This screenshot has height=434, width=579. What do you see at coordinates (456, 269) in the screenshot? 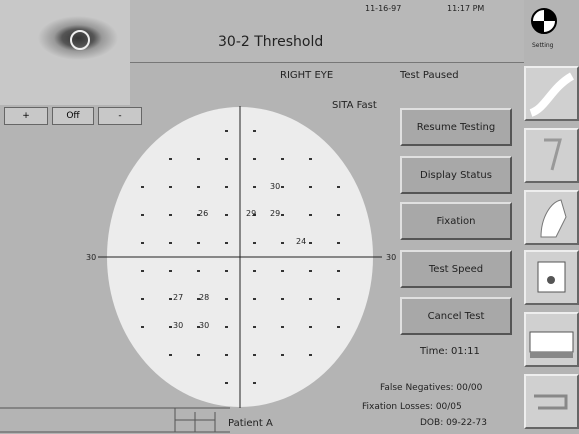
I see `menu-button: Test Speed` at bounding box center [456, 269].